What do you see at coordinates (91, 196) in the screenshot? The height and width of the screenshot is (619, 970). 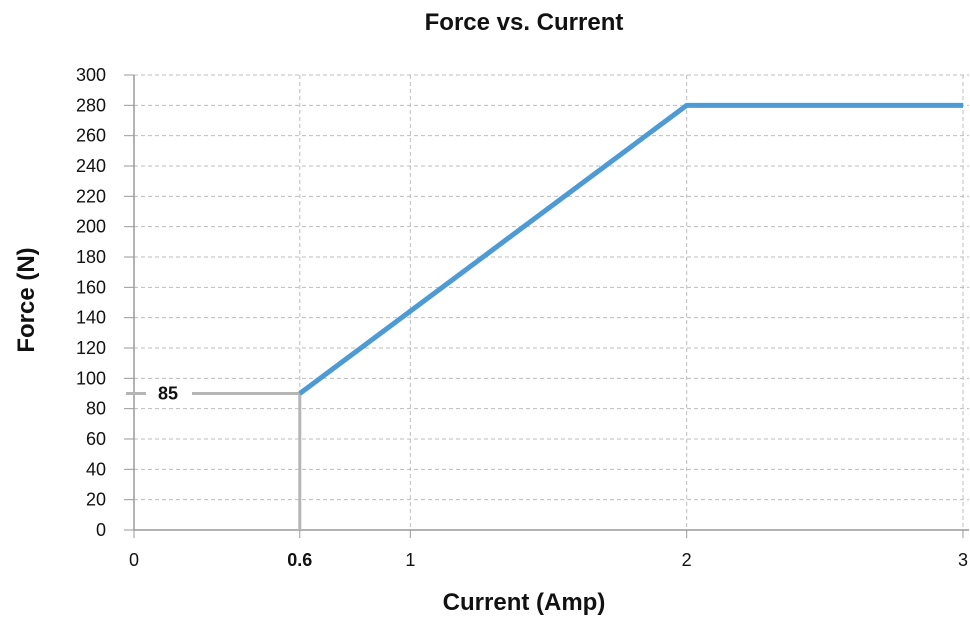 I see `y-tick-label: 220` at bounding box center [91, 196].